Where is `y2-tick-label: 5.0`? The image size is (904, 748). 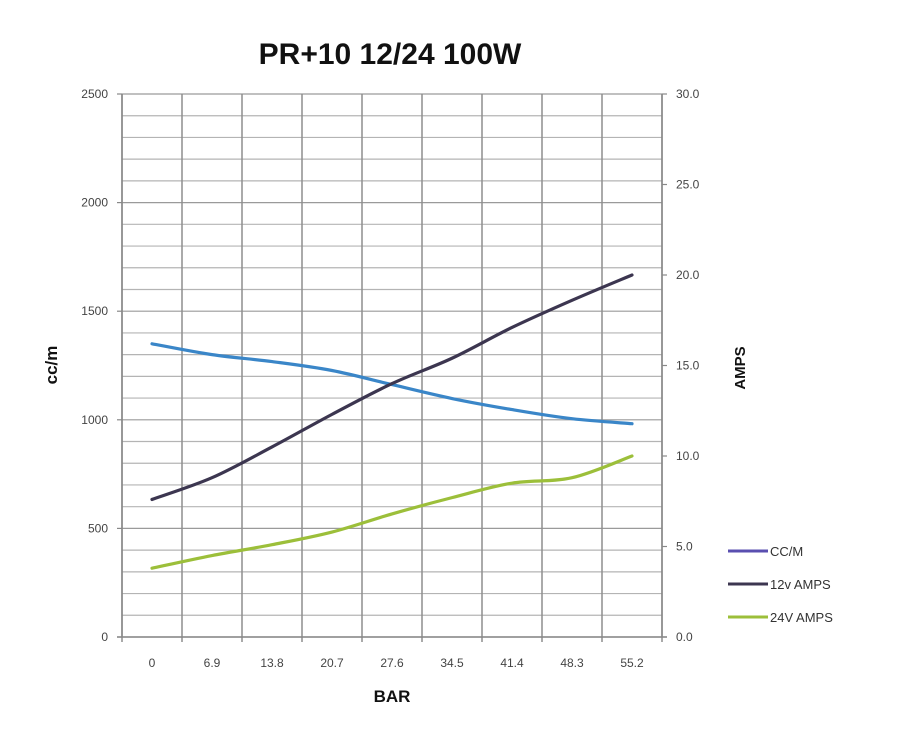
y2-tick-label: 5.0 is located at coordinates (684, 547).